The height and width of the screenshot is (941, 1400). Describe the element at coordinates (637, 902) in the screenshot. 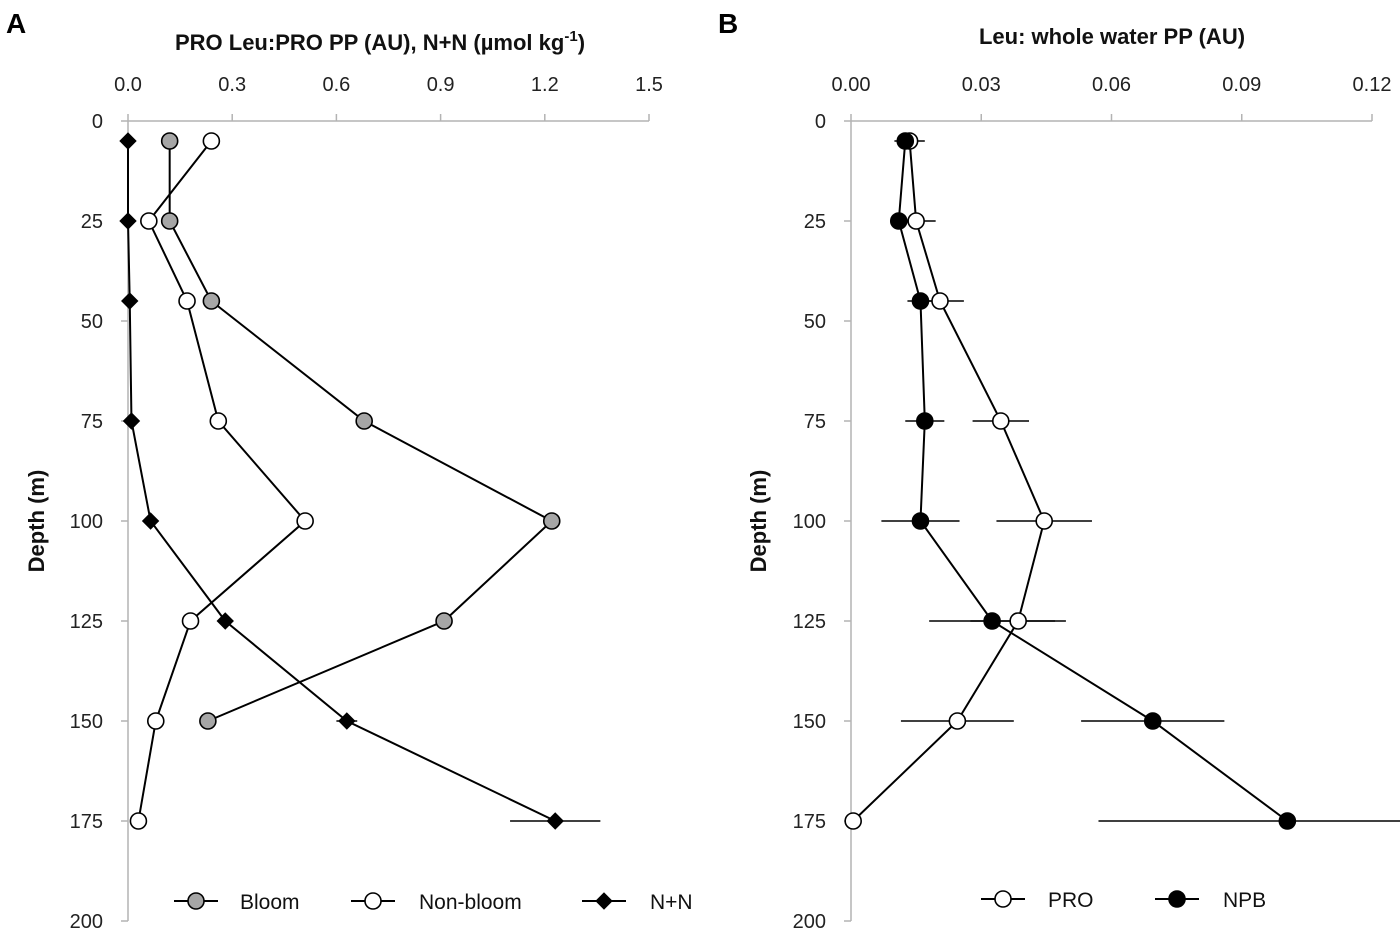

I see `legend-item-n-n: N+N` at that location.